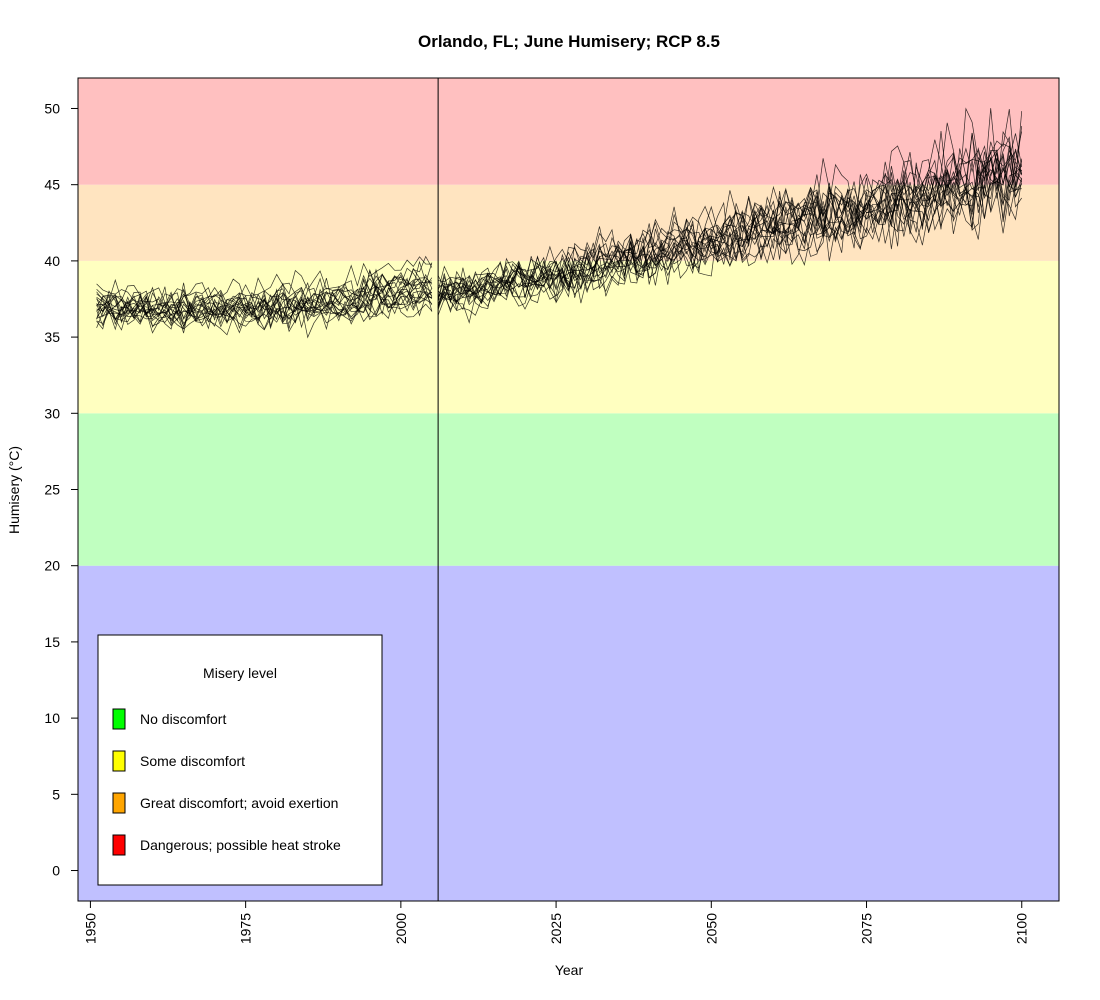  Describe the element at coordinates (867, 928) in the screenshot. I see `x-tick-label: 2075` at that location.